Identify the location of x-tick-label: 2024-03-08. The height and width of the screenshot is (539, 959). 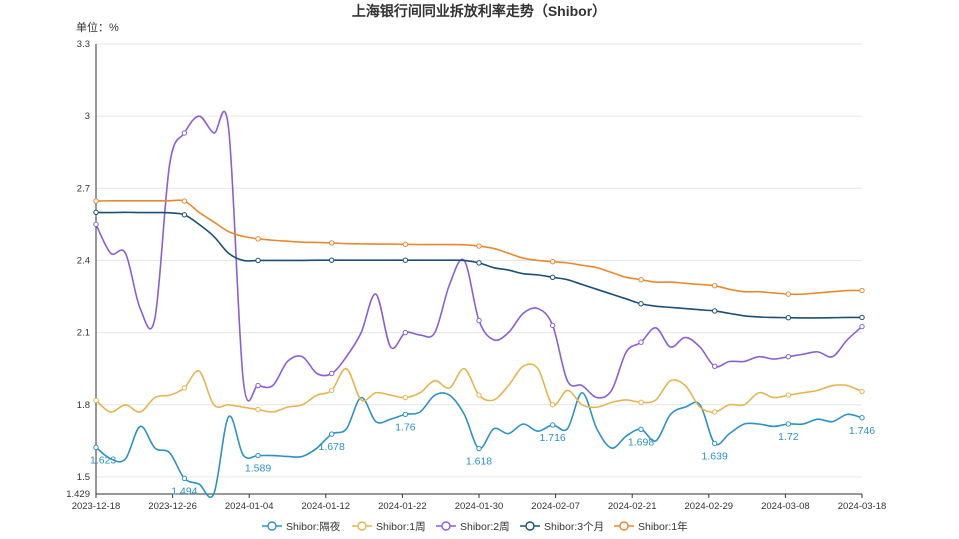
(785, 506).